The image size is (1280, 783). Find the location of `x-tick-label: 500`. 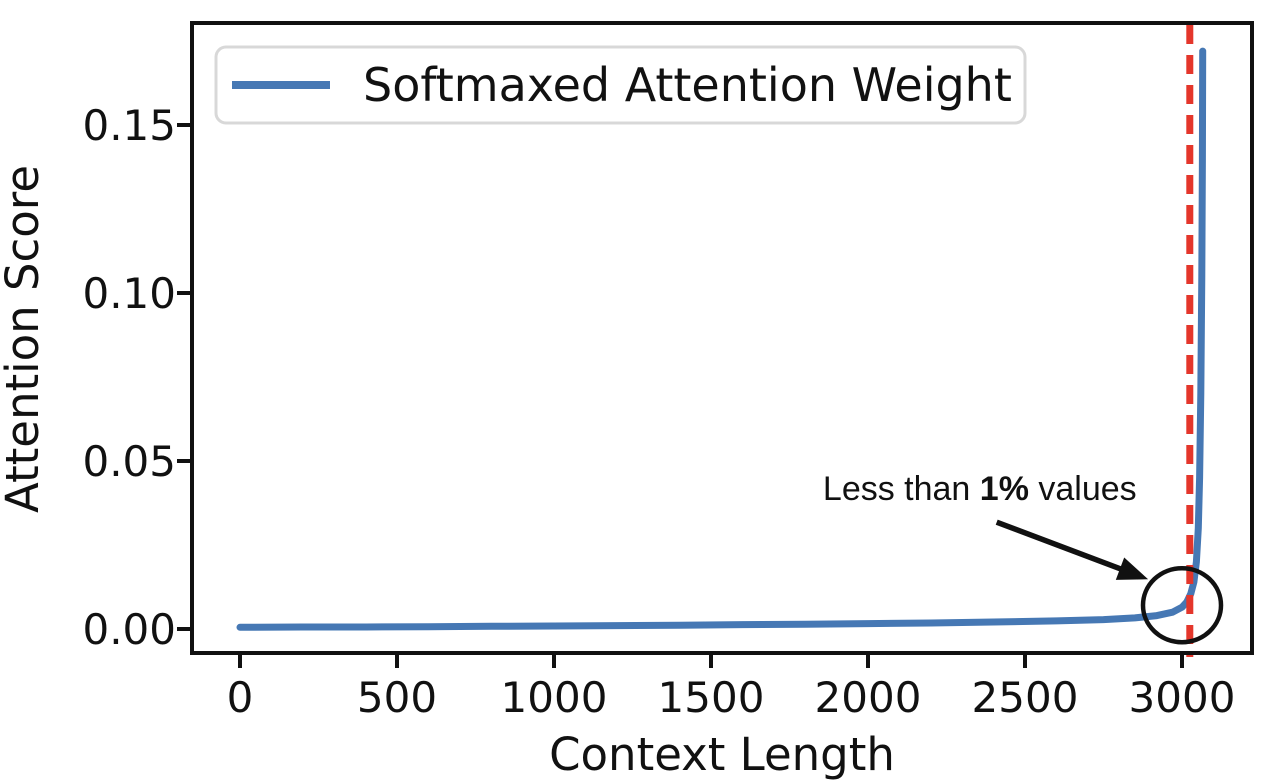

x-tick-label: 500 is located at coordinates (397, 697).